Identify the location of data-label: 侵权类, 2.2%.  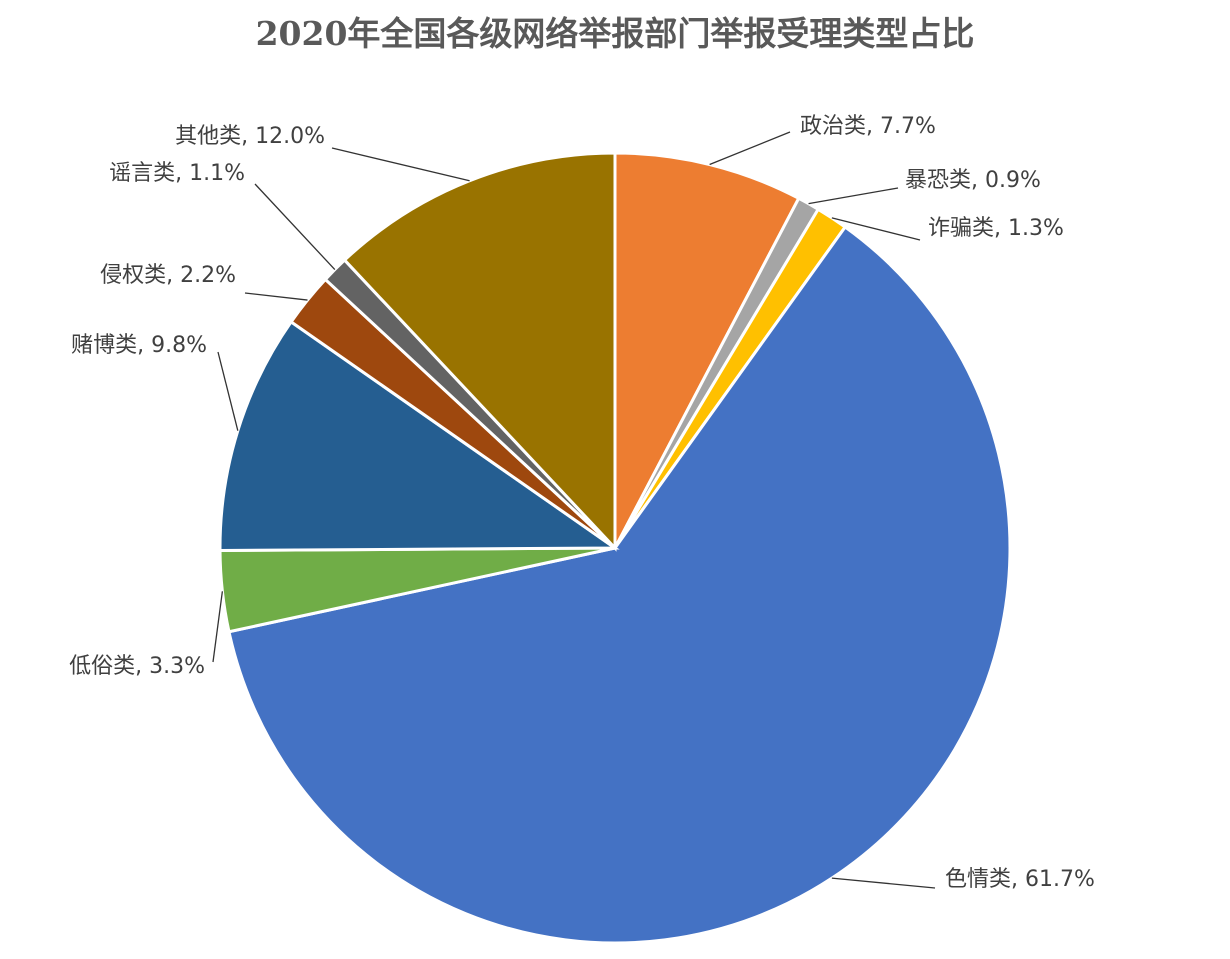
(168, 275).